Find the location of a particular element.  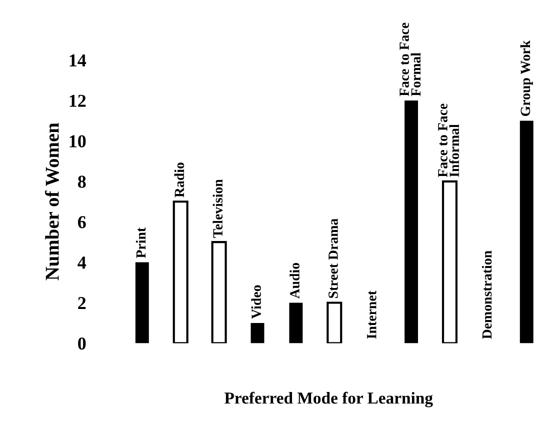

y-axis-title: Number of Women is located at coordinates (51, 201).